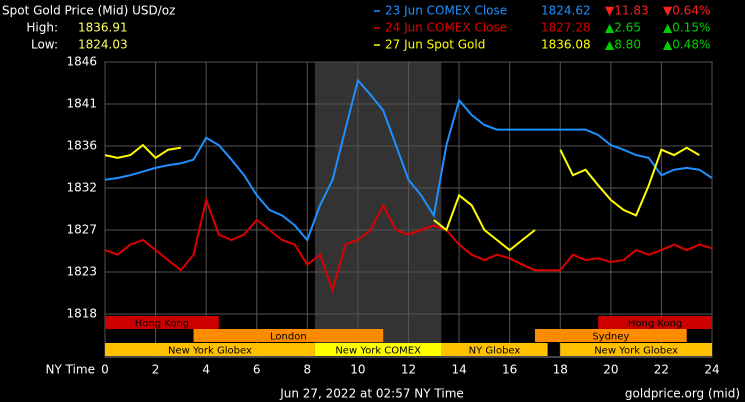 The width and height of the screenshot is (745, 402). Describe the element at coordinates (103, 45) in the screenshot. I see `low-value: 1824.03` at that location.